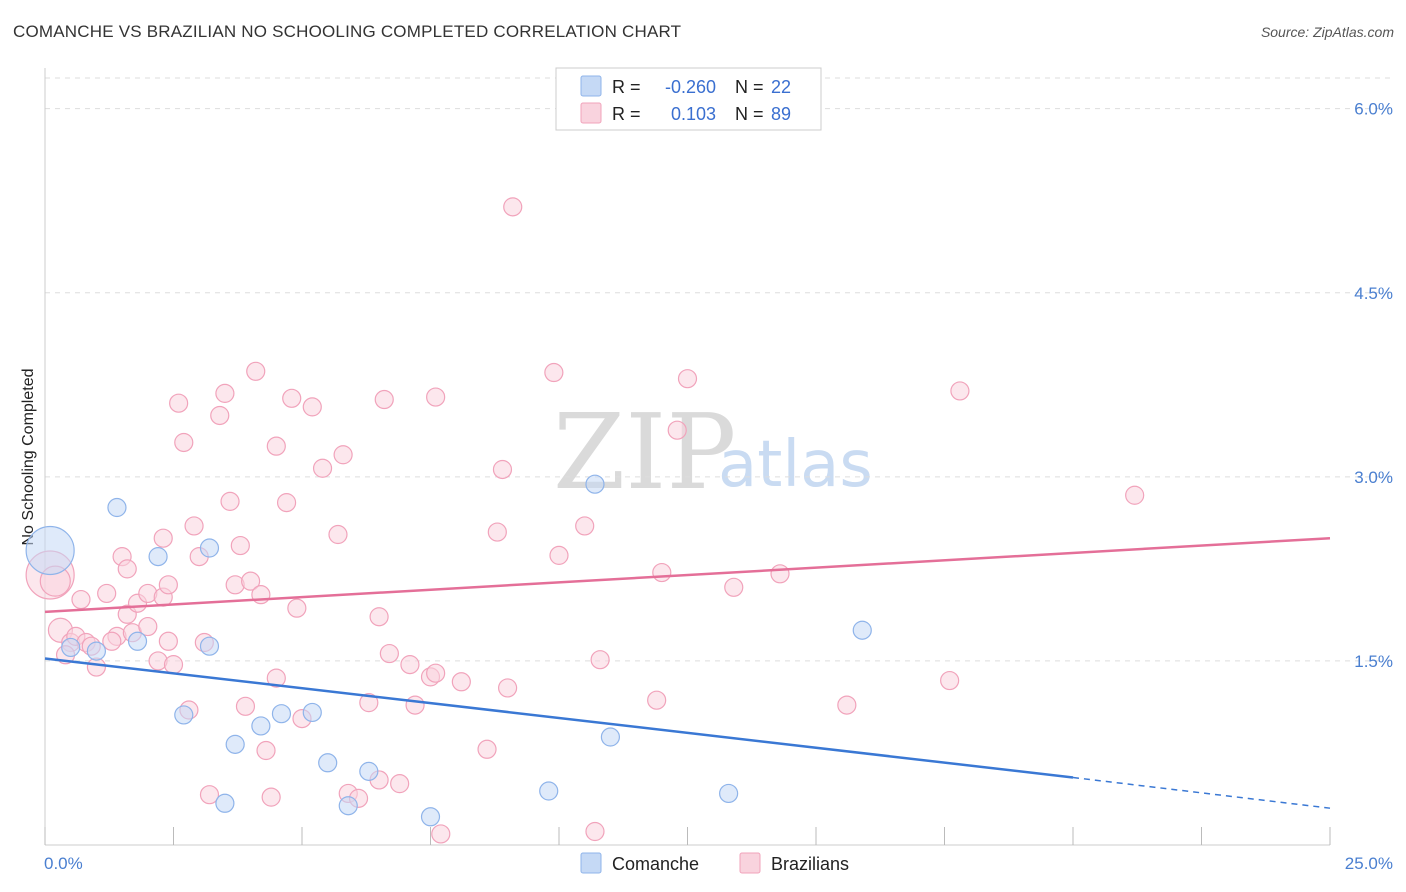 This screenshot has width=1406, height=892. What do you see at coordinates (1373, 109) in the screenshot?
I see `y-tick-label: 6.0%` at bounding box center [1373, 109].